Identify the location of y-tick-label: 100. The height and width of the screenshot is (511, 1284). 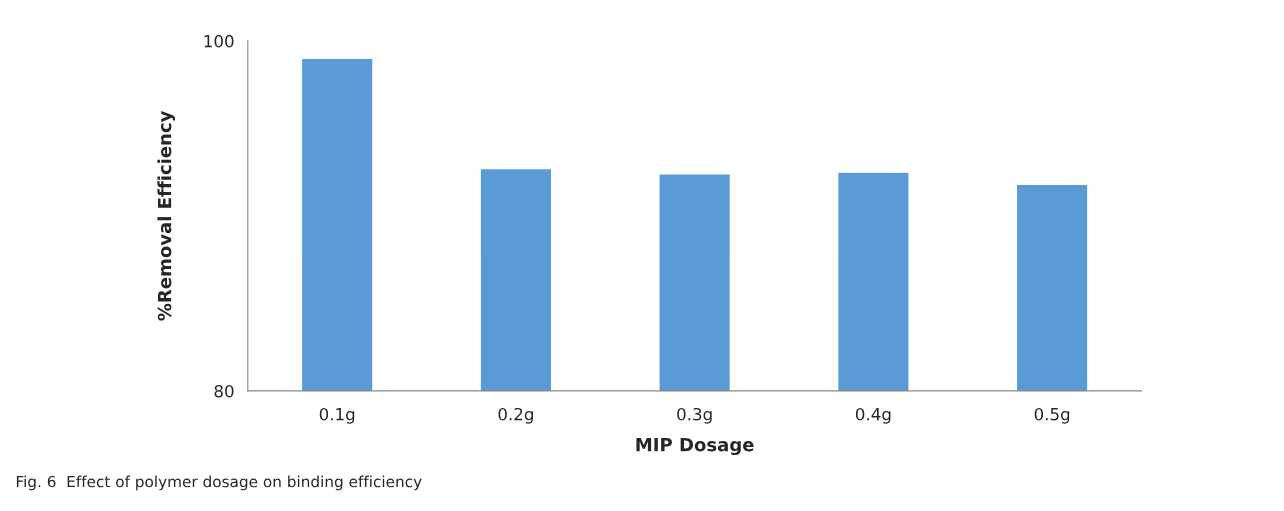
(219, 41).